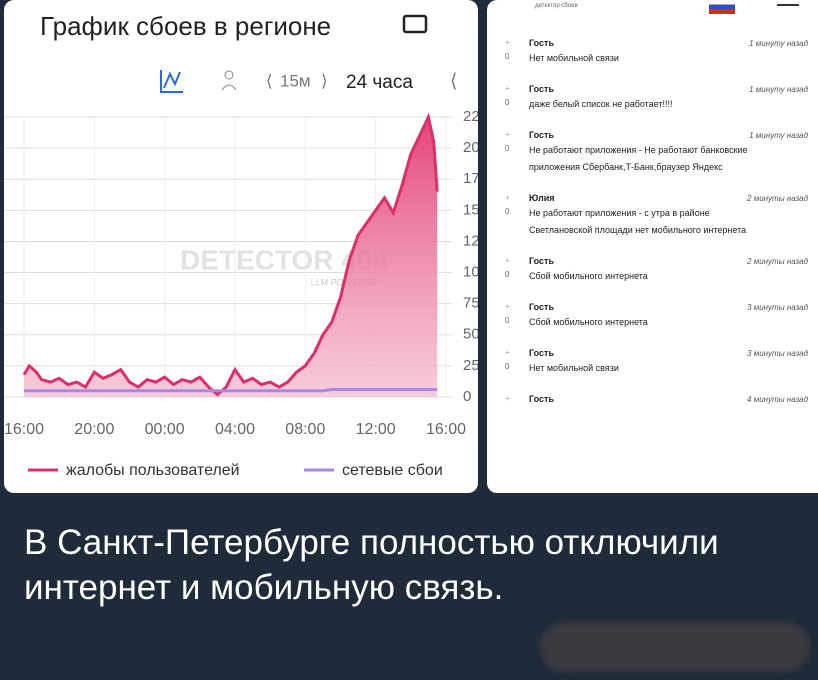 The height and width of the screenshot is (680, 818). I want to click on y-tick-label: 175, so click(470, 178).